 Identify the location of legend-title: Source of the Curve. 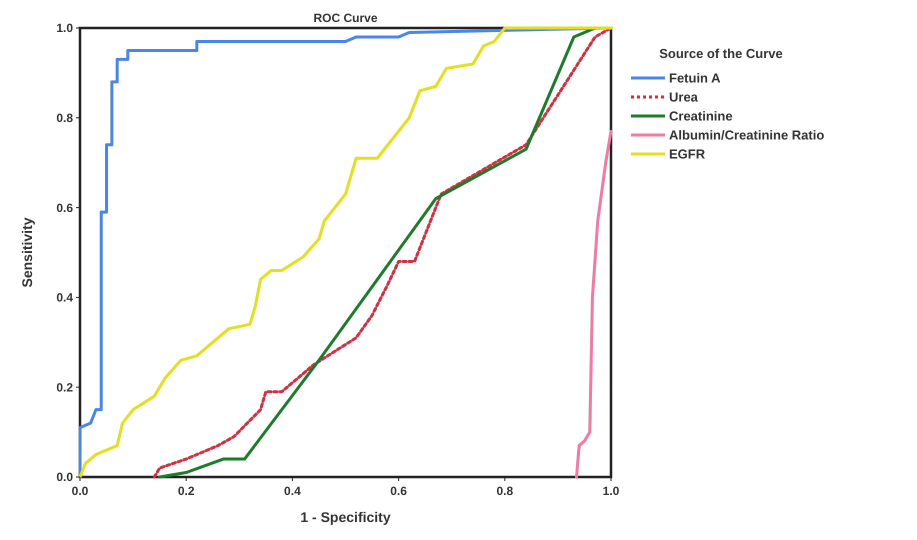
(721, 53).